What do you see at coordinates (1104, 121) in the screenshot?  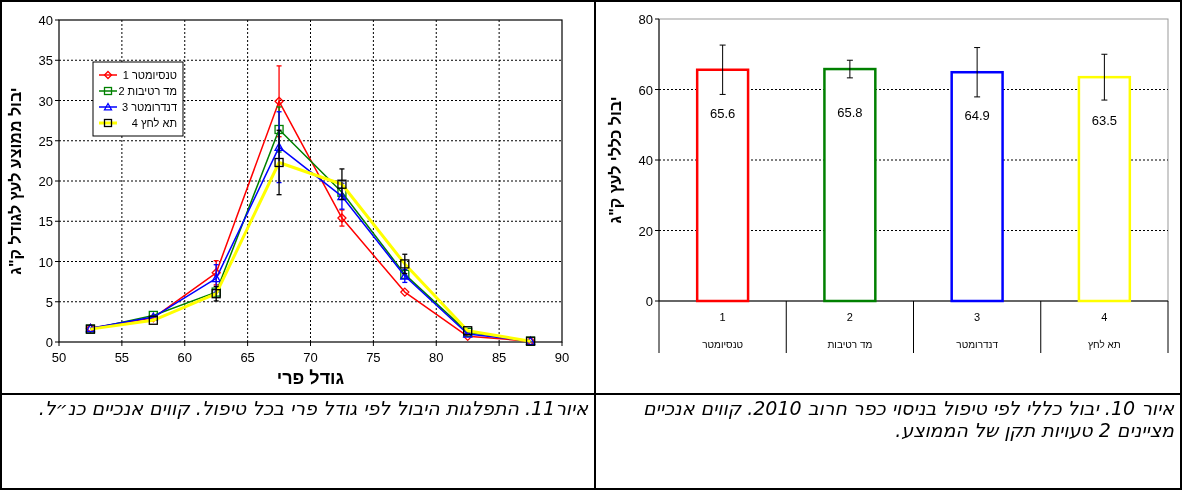 I see `data-label: 63.5` at bounding box center [1104, 121].